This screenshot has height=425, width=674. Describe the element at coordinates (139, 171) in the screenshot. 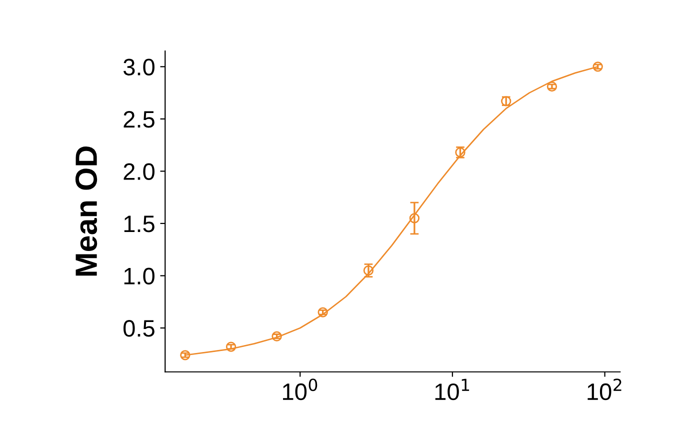

I see `y-tick-label: 2.0` at that location.